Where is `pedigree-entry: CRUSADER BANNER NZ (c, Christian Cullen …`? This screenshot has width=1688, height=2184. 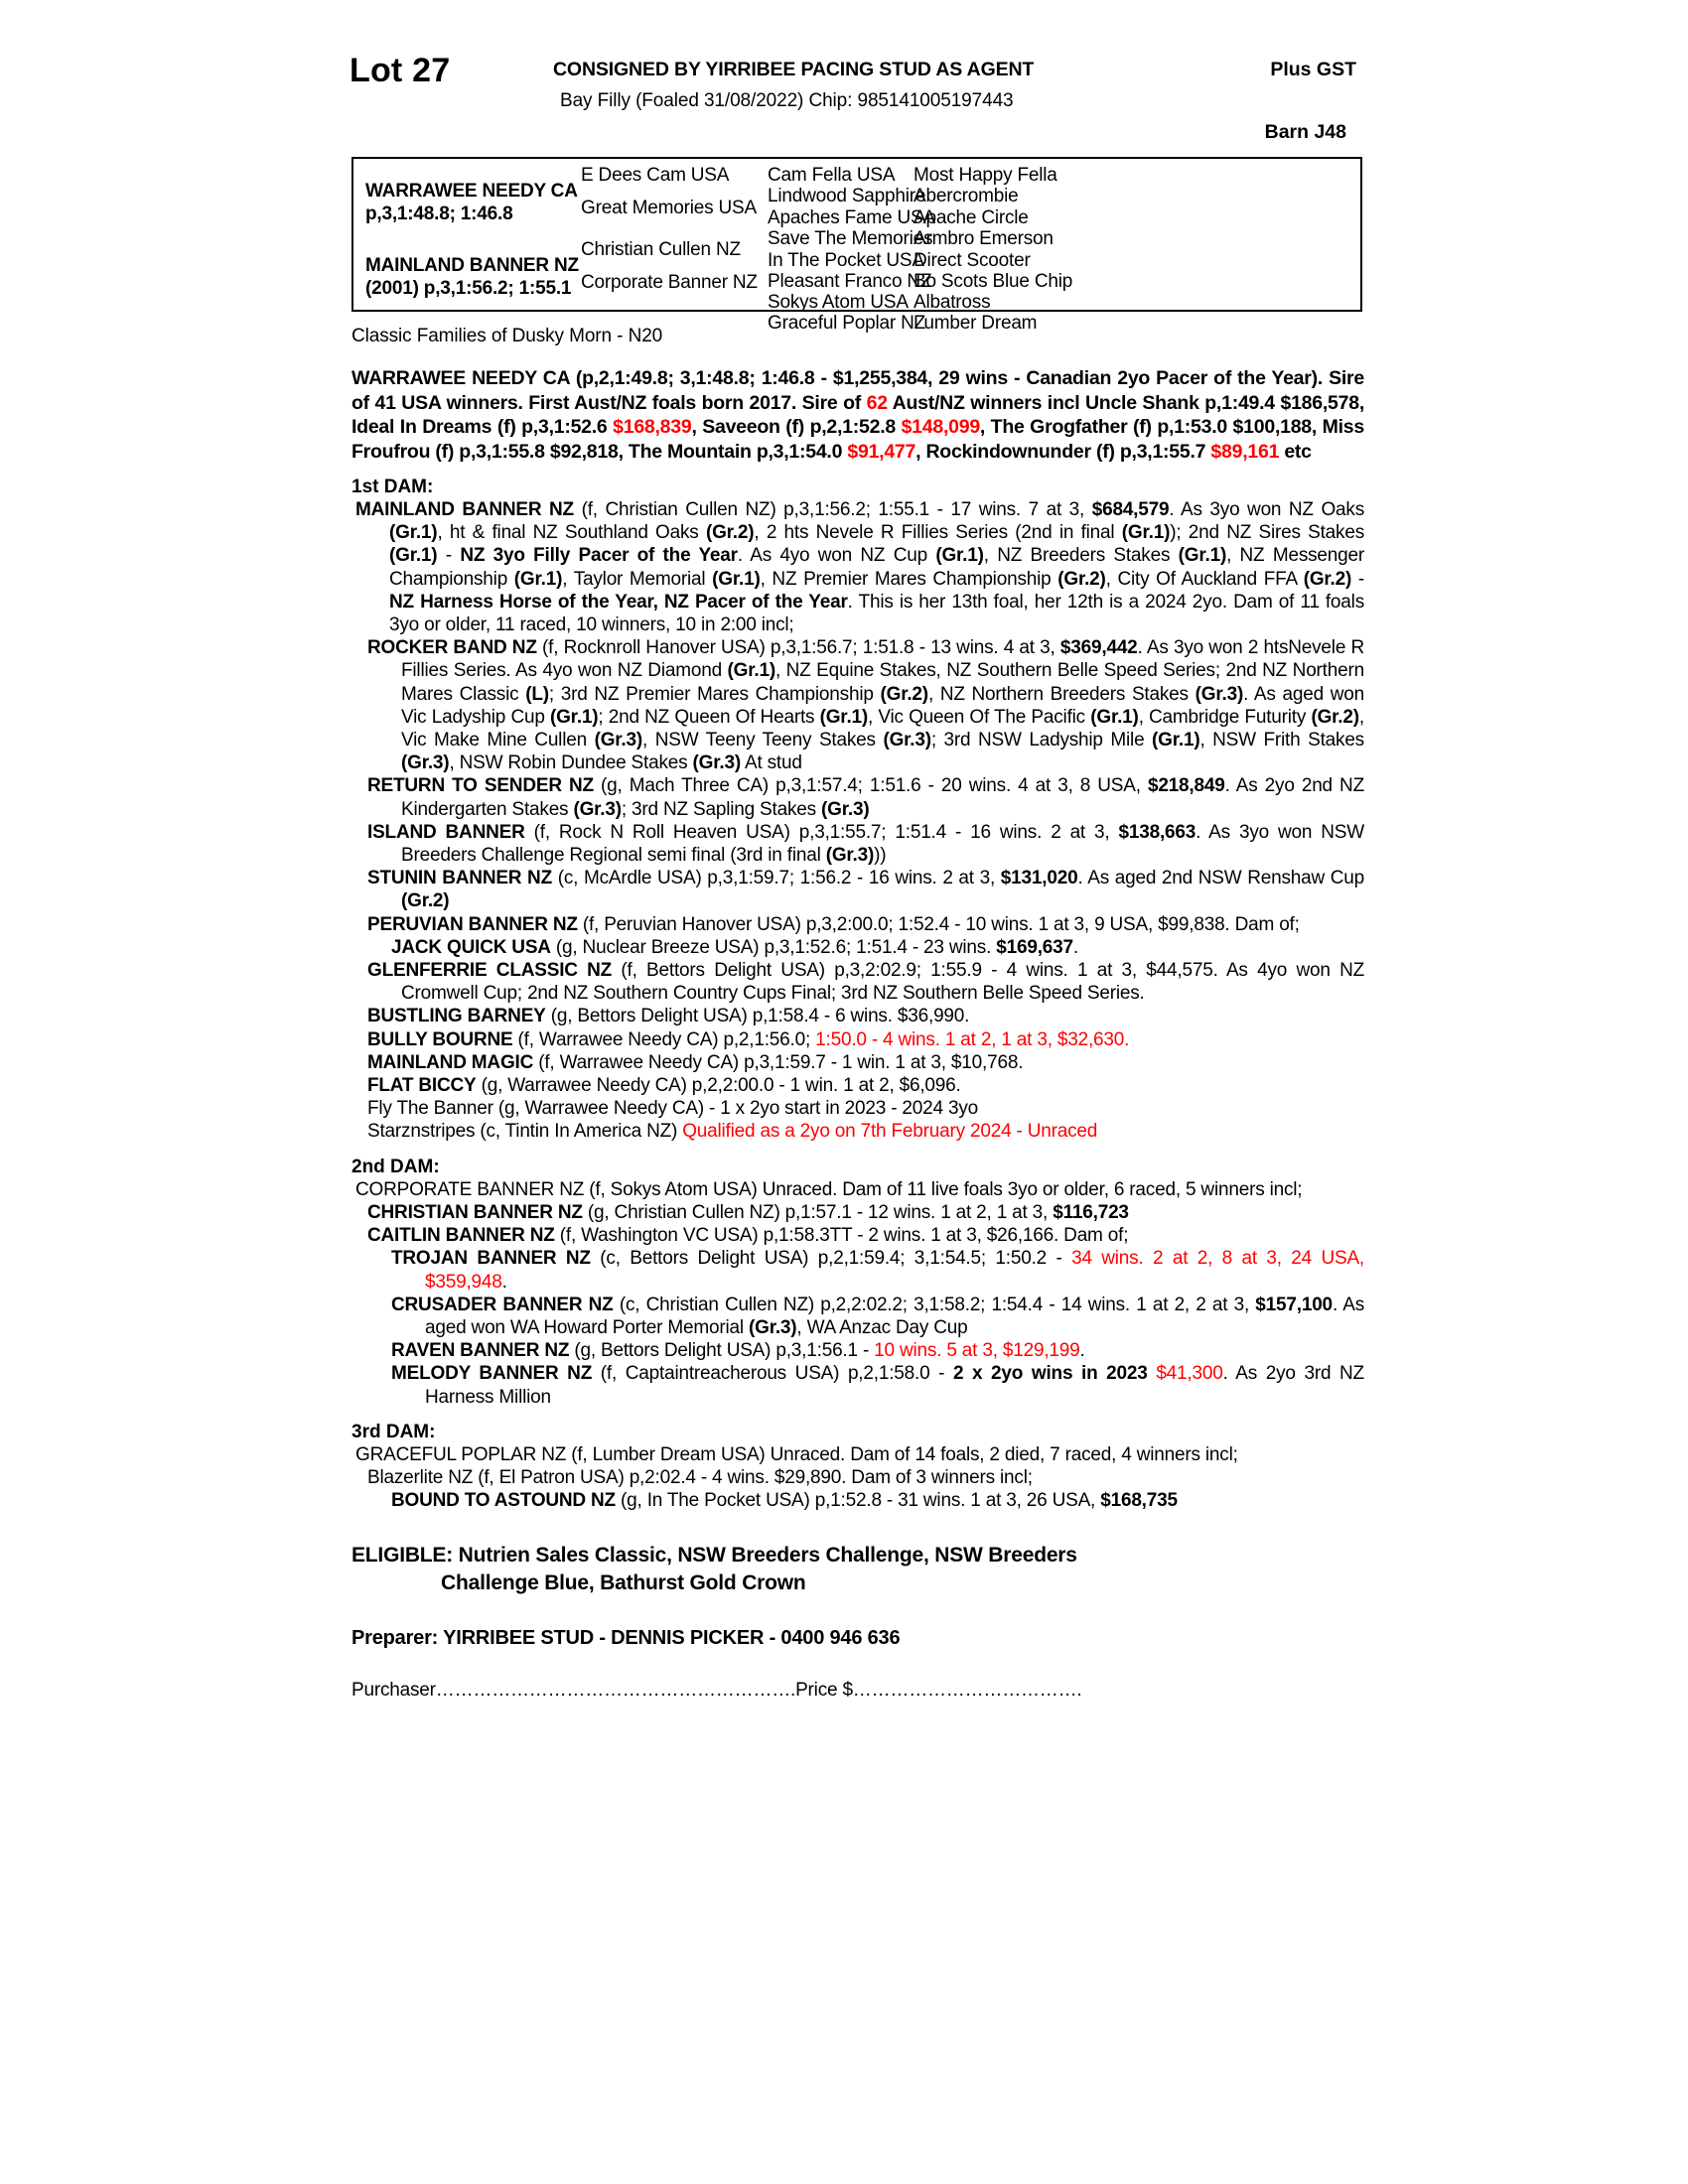
pedigree-entry: CRUSADER BANNER NZ (c, Christian Cullen … is located at coordinates (877, 1316).